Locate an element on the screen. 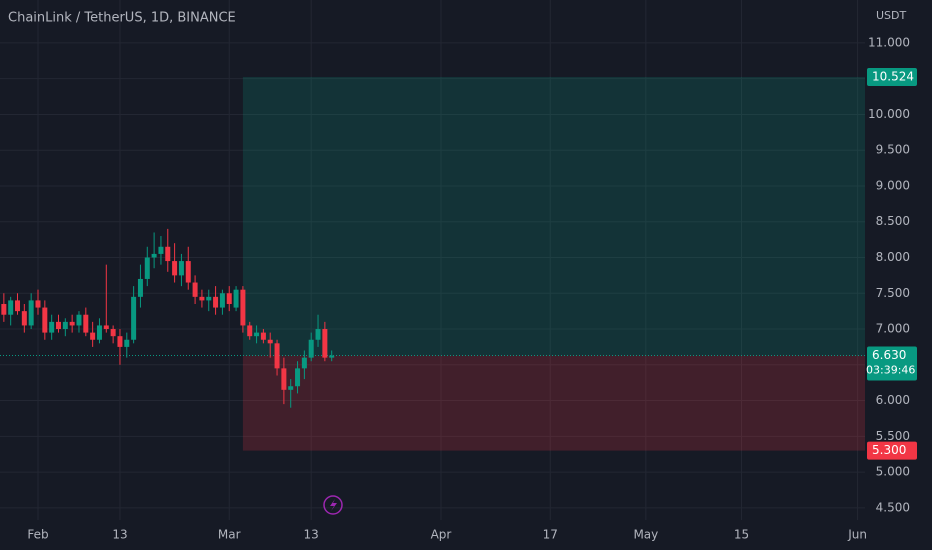  y-tick-label: 10.000 is located at coordinates (889, 114).